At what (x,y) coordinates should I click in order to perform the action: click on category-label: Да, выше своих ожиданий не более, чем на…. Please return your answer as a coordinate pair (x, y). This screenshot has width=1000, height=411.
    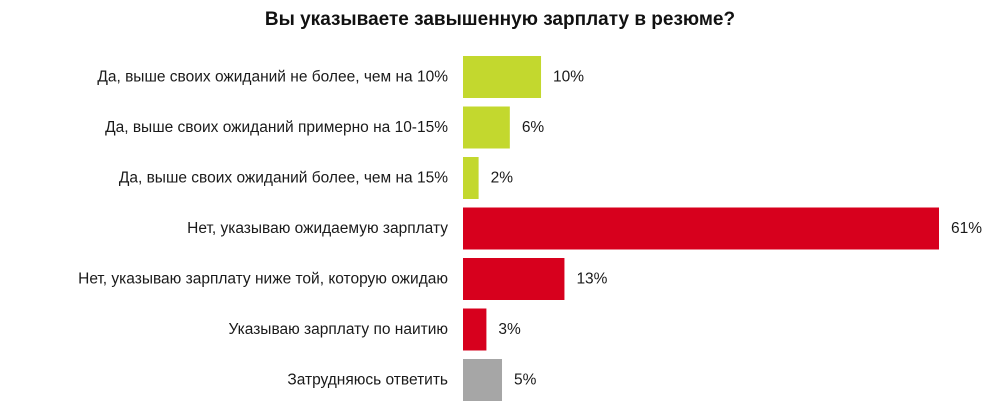
    Looking at the image, I should click on (272, 77).